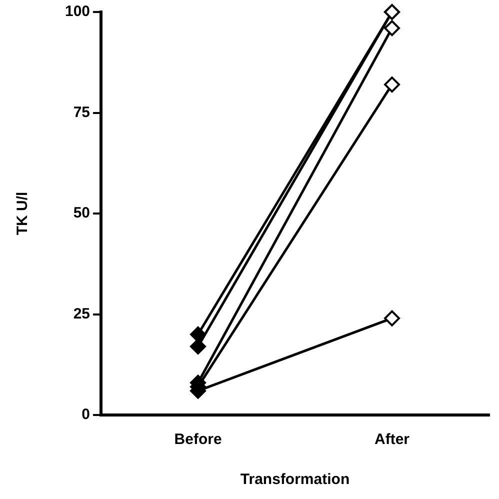 The height and width of the screenshot is (499, 499). What do you see at coordinates (81, 313) in the screenshot?
I see `y-tick-label: 25` at bounding box center [81, 313].